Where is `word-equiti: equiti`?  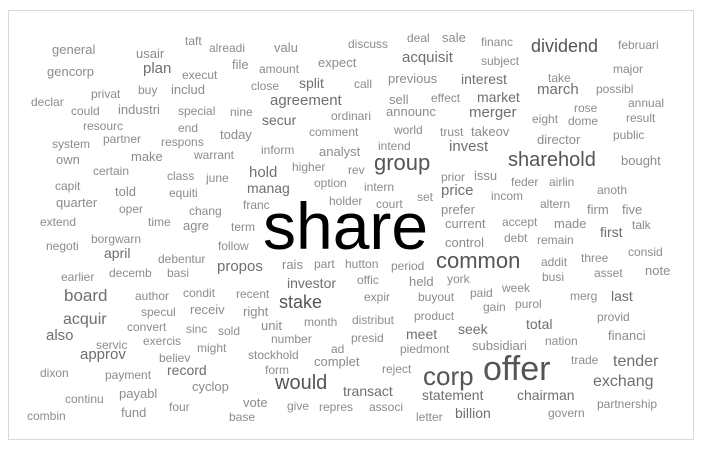 word-equiti: equiti is located at coordinates (183, 193).